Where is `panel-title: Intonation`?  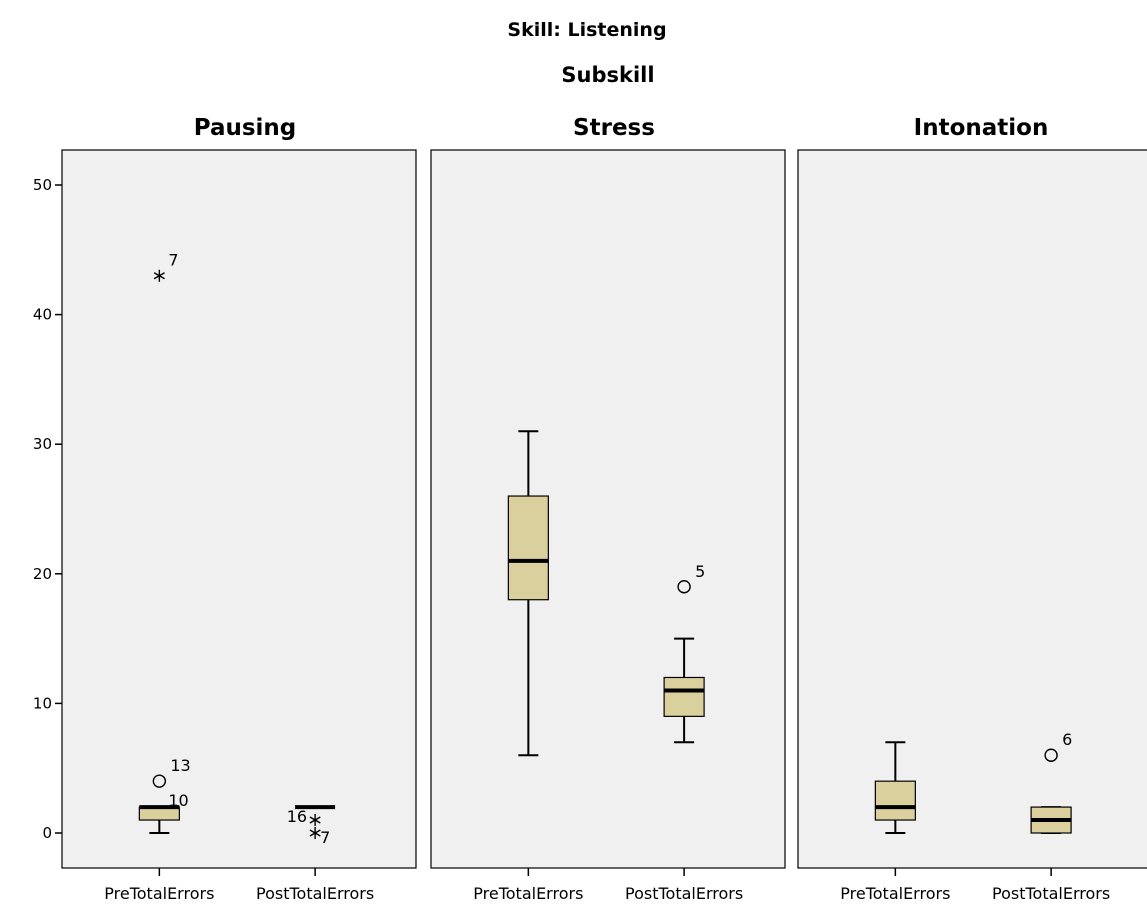 panel-title: Intonation is located at coordinates (981, 128).